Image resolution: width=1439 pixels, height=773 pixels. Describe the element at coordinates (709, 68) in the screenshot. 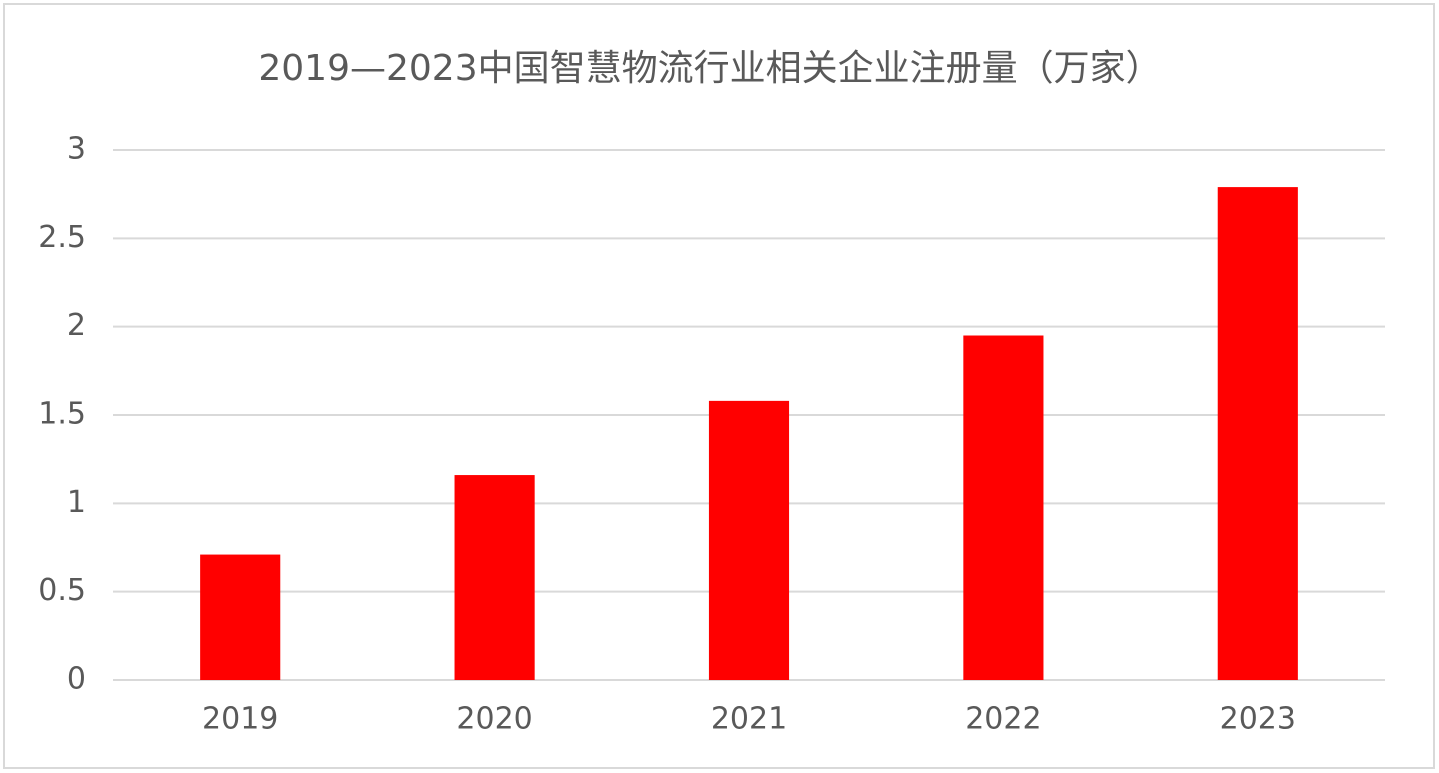

I see `chart-title: 2019—2023中国智慧物流行业相关企业注册量（万家）` at that location.